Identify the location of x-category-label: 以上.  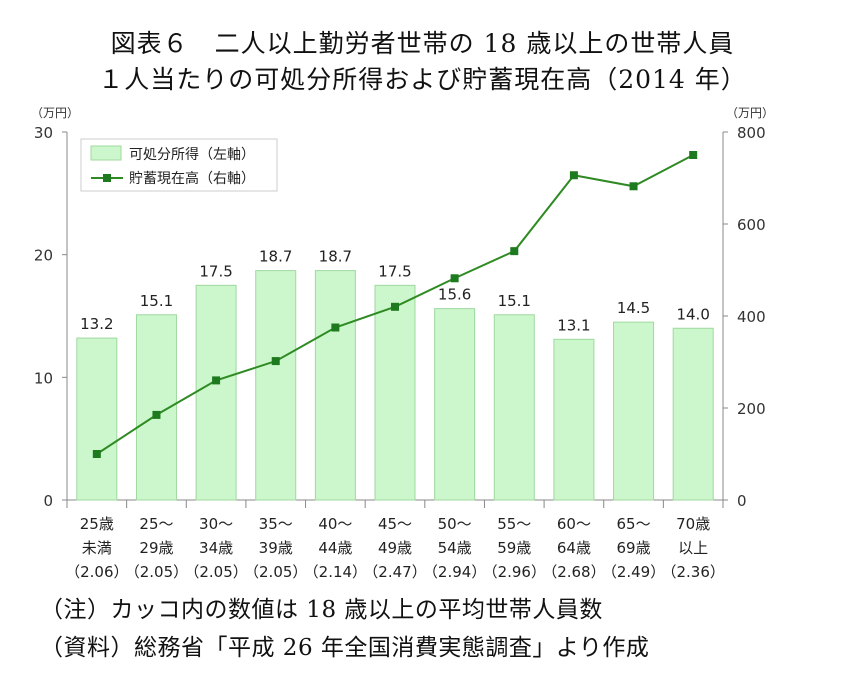
(693, 548).